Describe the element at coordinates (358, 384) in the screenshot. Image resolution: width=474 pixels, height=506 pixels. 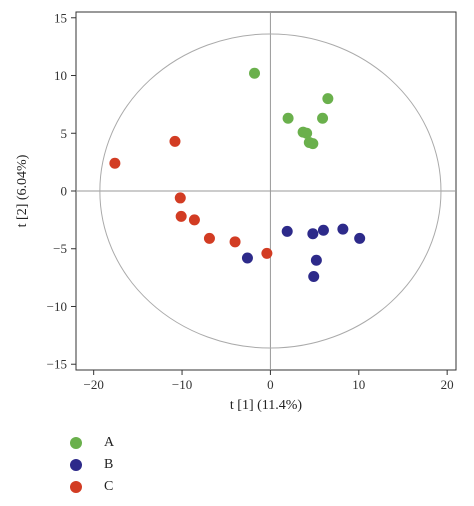
I see `x-tick-label: 10` at that location.